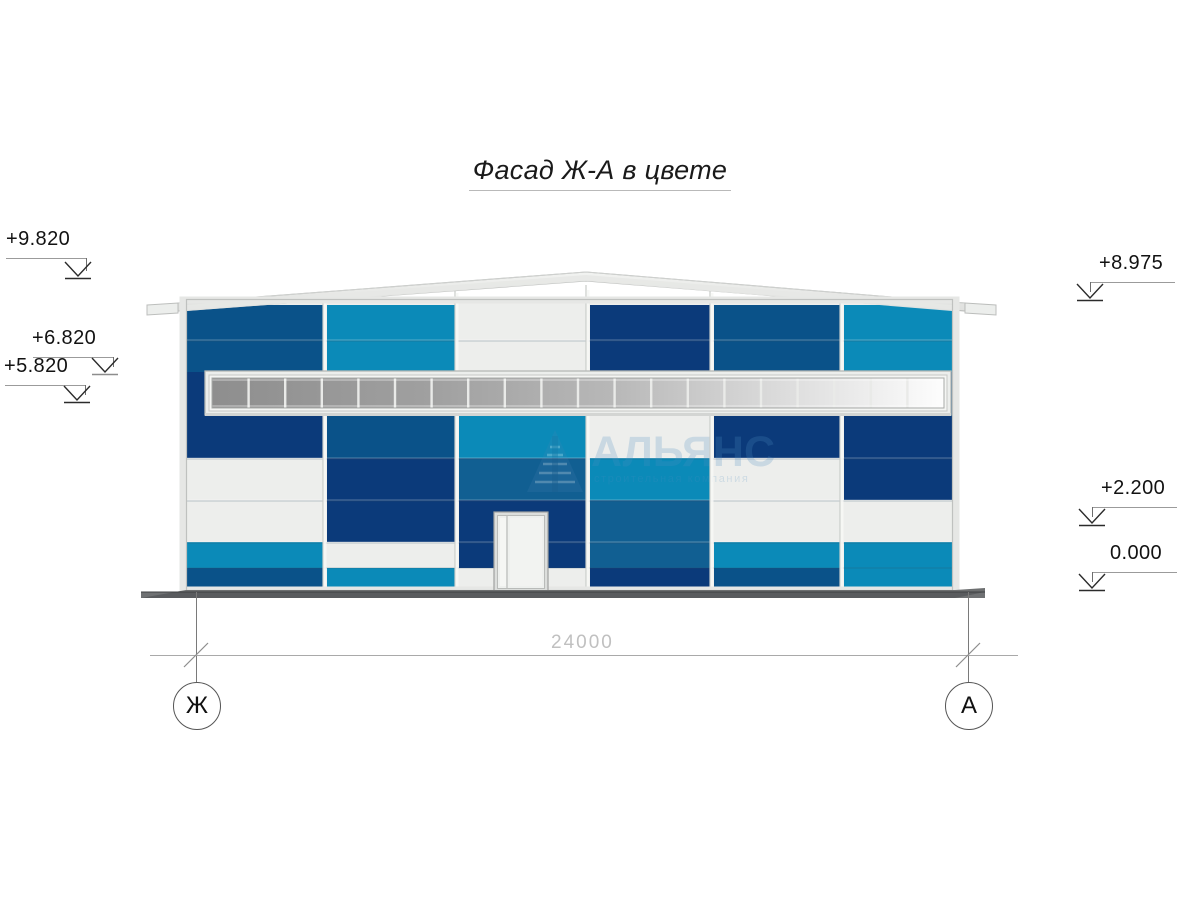 The height and width of the screenshot is (900, 1200). Describe the element at coordinates (36, 366) in the screenshot. I see `level-mark-5820-label: +5.820` at that location.